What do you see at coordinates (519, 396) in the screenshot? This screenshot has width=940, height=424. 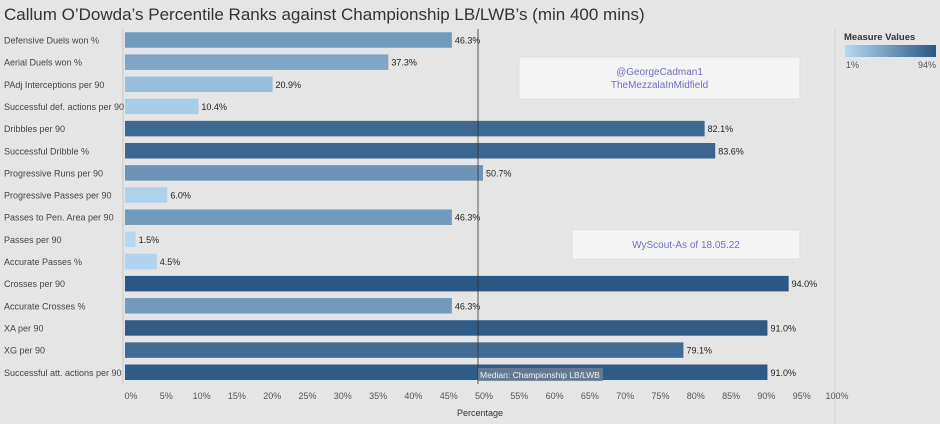 I see `x-tick-label: 55%` at bounding box center [519, 396].